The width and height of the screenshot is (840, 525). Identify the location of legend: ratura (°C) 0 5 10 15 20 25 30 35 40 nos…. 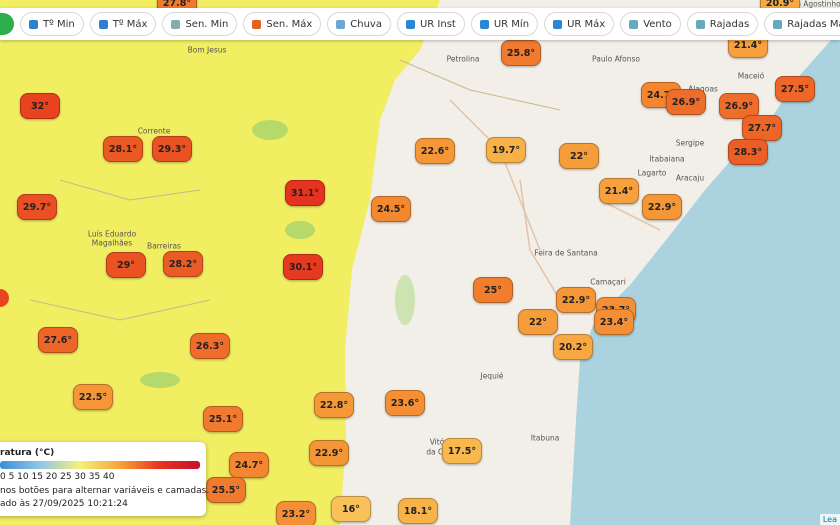
(105, 479).